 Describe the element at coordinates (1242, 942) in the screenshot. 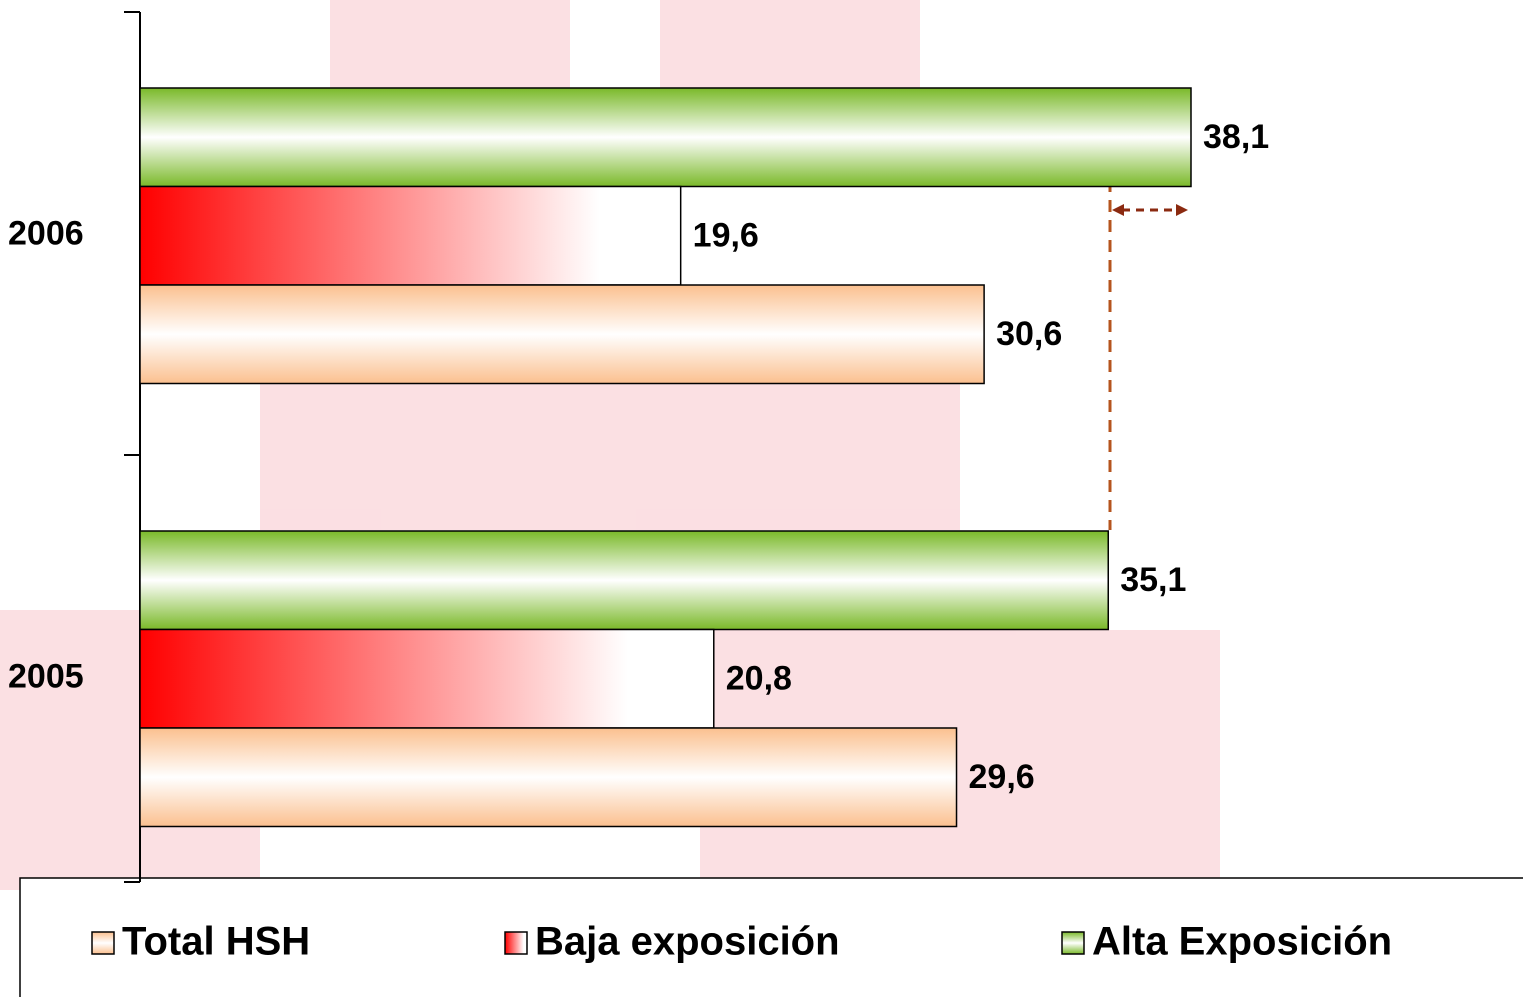

I see `legend-label: Alta Exposición` at that location.